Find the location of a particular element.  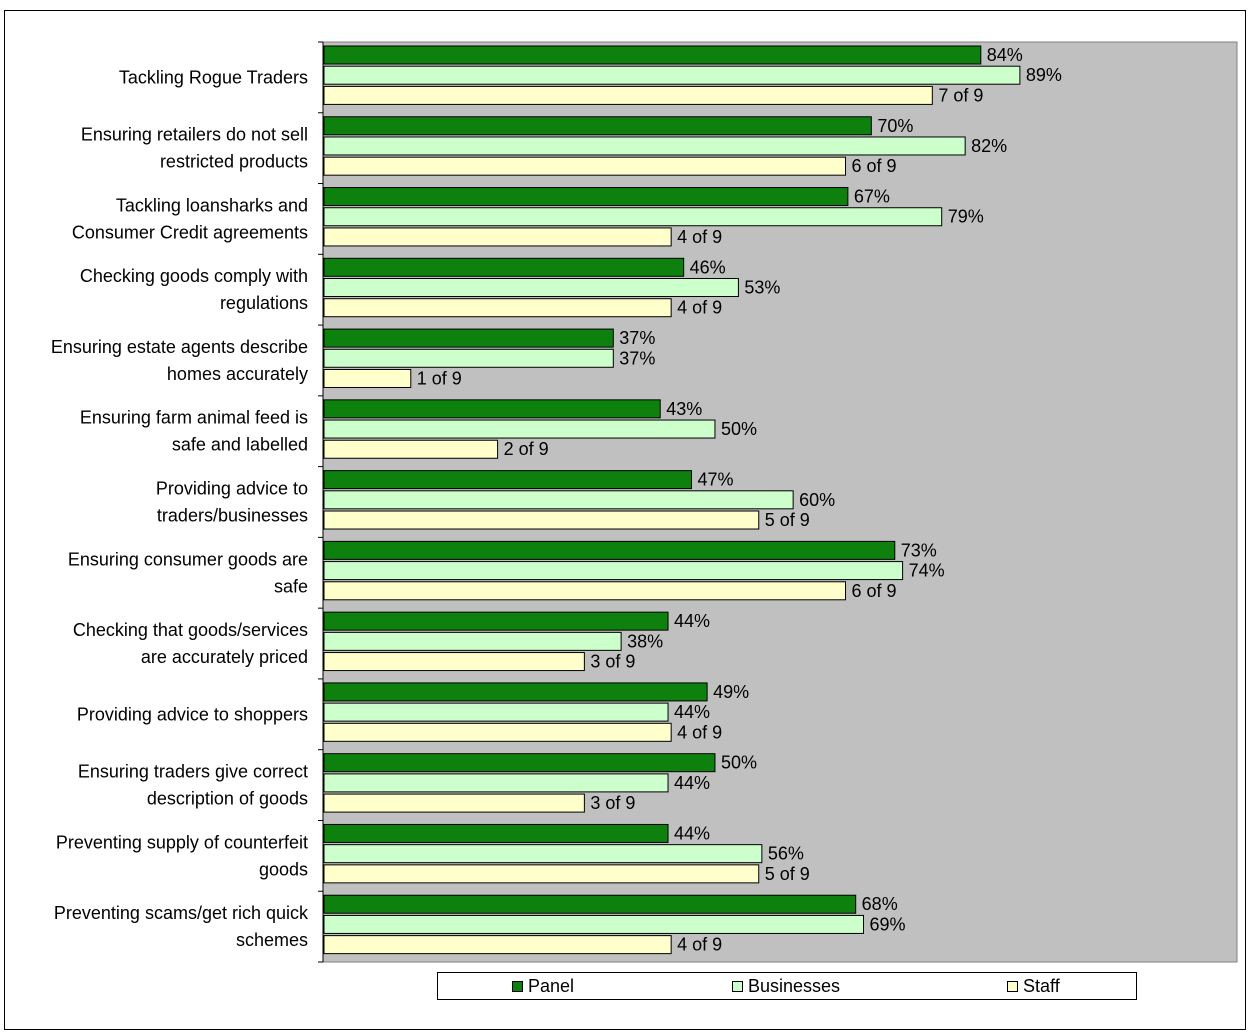

category-label: Tackling Rogue Traders is located at coordinates (213, 77).